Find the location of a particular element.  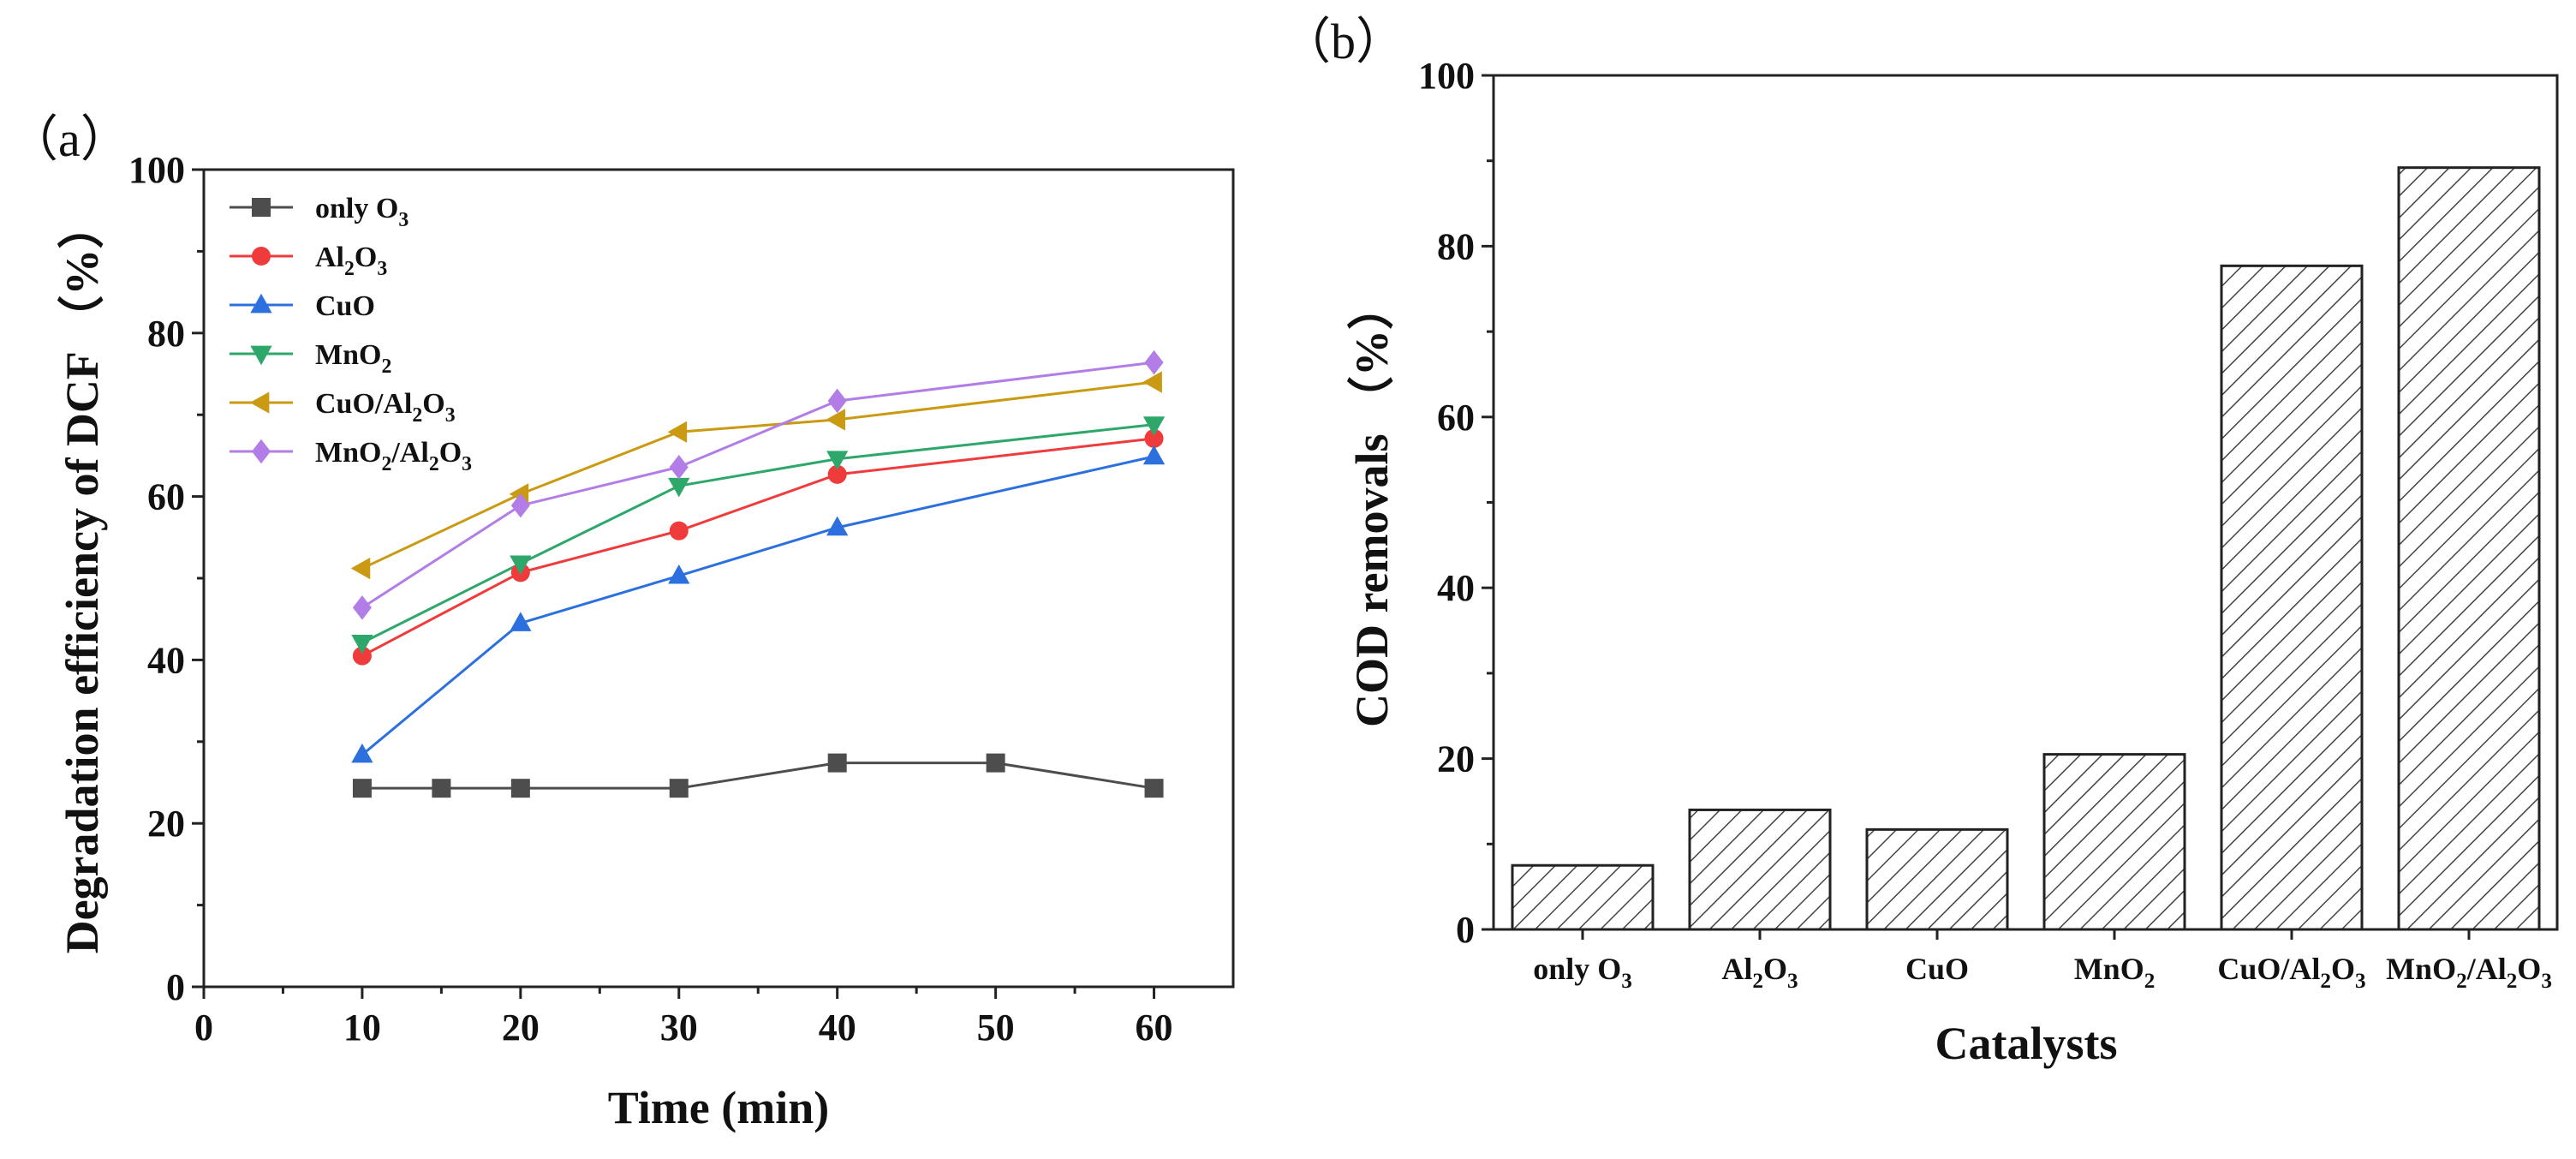

x-tick-label: 0 is located at coordinates (203, 1027).